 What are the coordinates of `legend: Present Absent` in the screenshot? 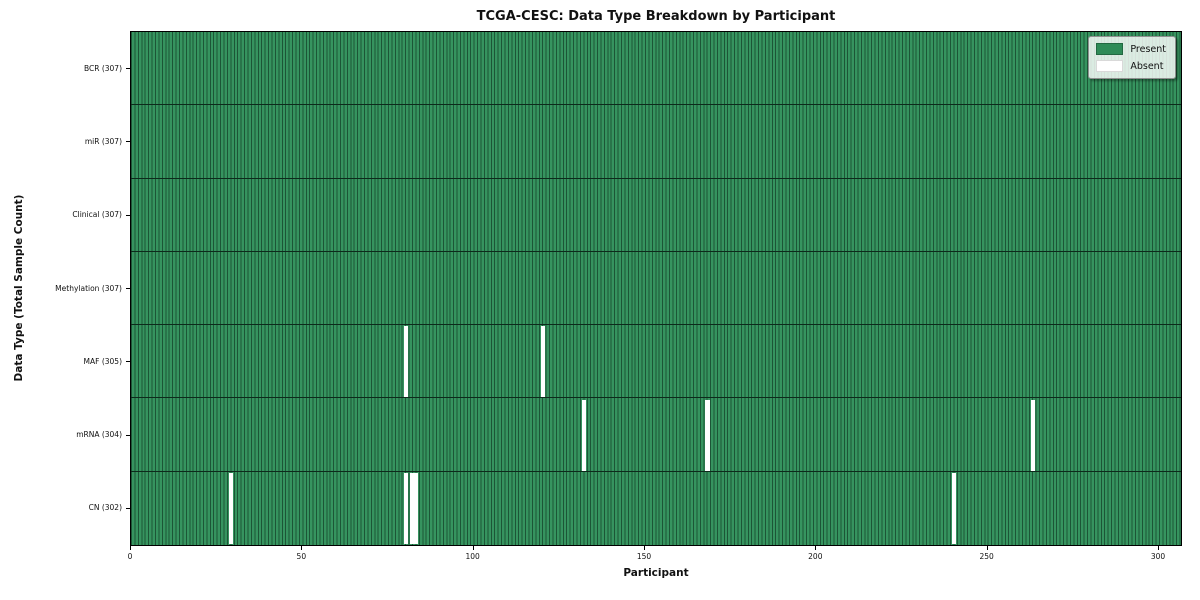 It's located at (1132, 57).